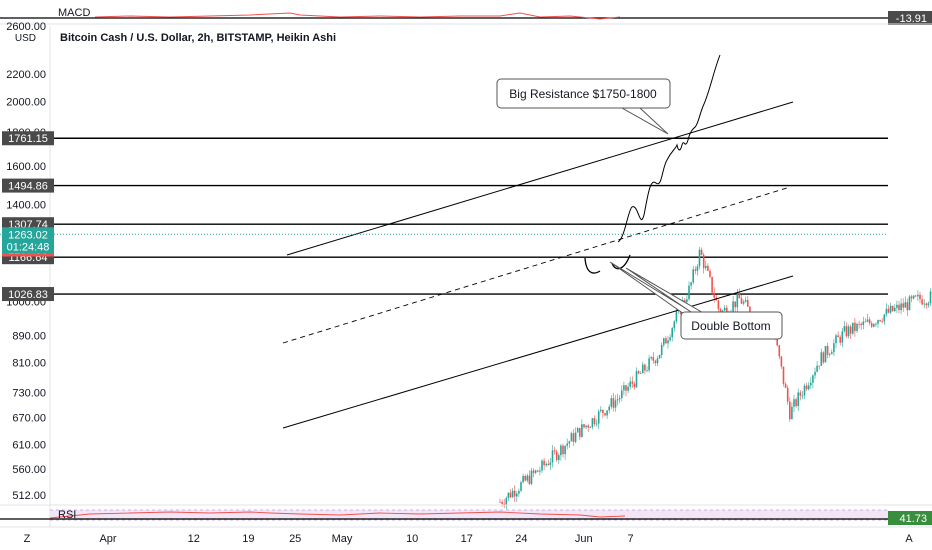  I want to click on rsi-band, so click(469, 515).